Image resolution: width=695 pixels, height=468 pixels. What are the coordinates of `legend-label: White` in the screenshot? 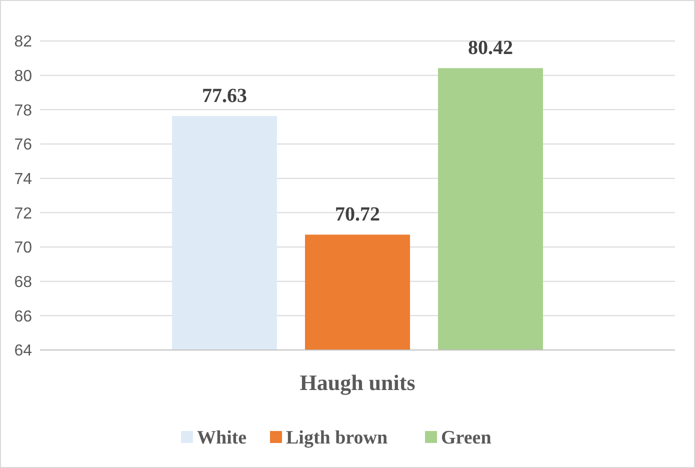 It's located at (222, 438).